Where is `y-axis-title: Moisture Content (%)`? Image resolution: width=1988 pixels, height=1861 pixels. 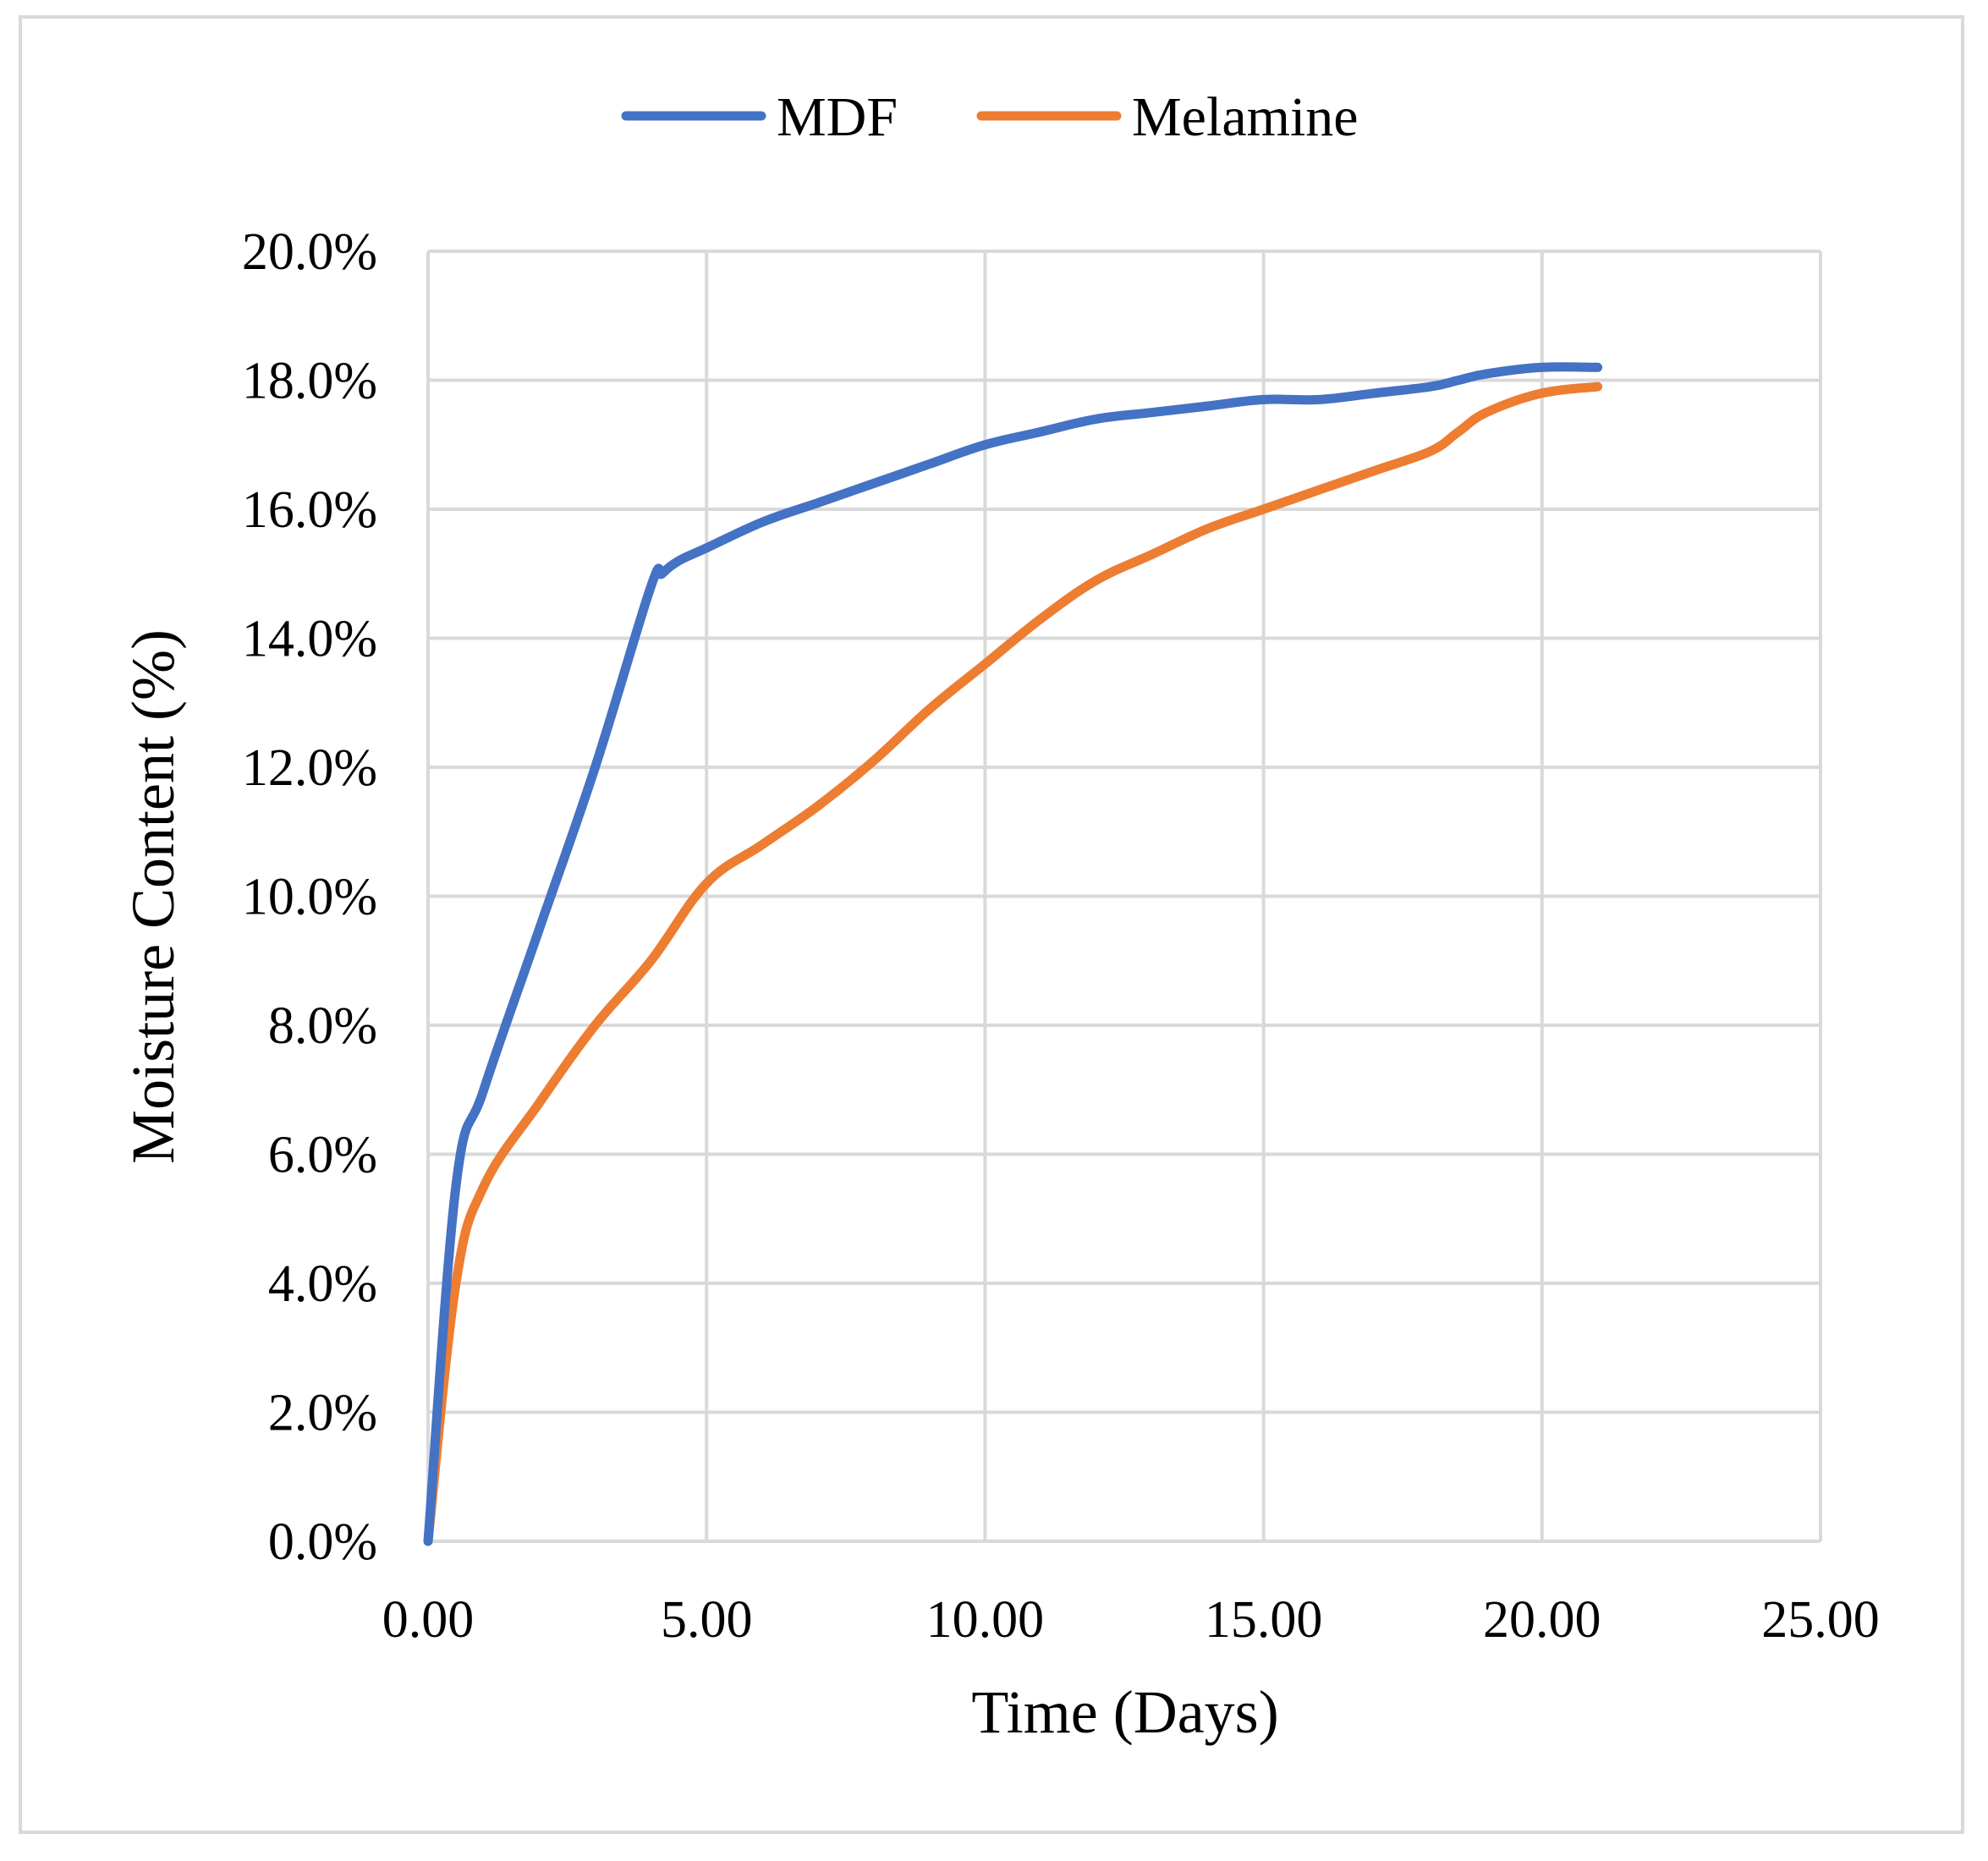
y-axis-title: Moisture Content (%) is located at coordinates (153, 896).